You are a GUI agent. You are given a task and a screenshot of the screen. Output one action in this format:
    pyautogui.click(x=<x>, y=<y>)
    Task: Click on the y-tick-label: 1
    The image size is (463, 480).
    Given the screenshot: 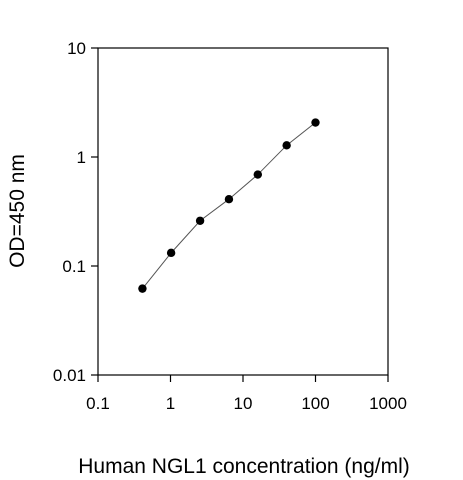 What is the action you would take?
    pyautogui.click(x=81, y=157)
    